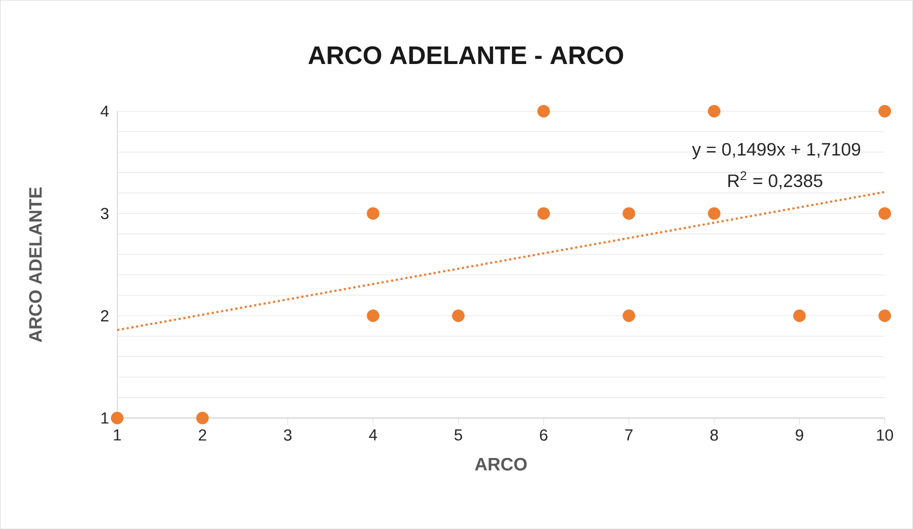 The image size is (913, 529). Describe the element at coordinates (104, 214) in the screenshot. I see `y-tick-label: 3` at that location.